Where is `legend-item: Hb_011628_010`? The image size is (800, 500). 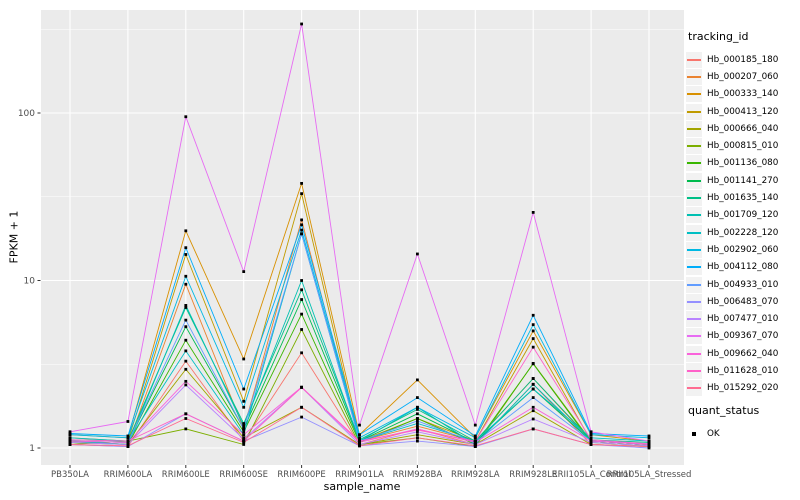 legend-item: Hb_011628_010 is located at coordinates (743, 370).